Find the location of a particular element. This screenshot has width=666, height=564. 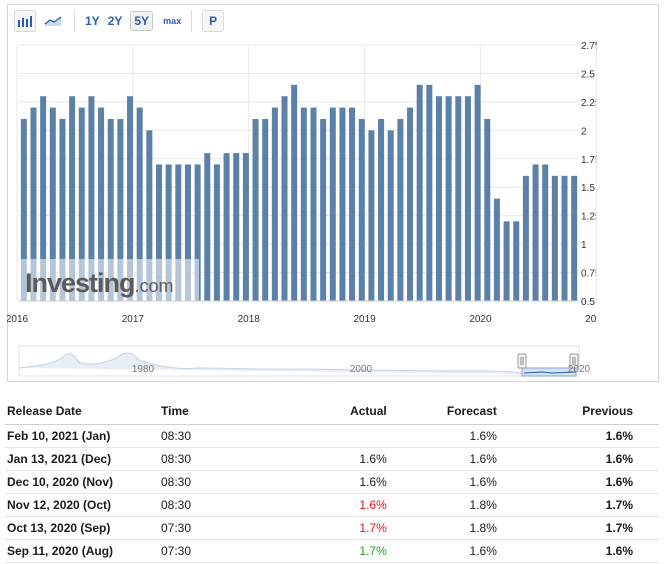

release-time: 07:30 is located at coordinates (236, 551).